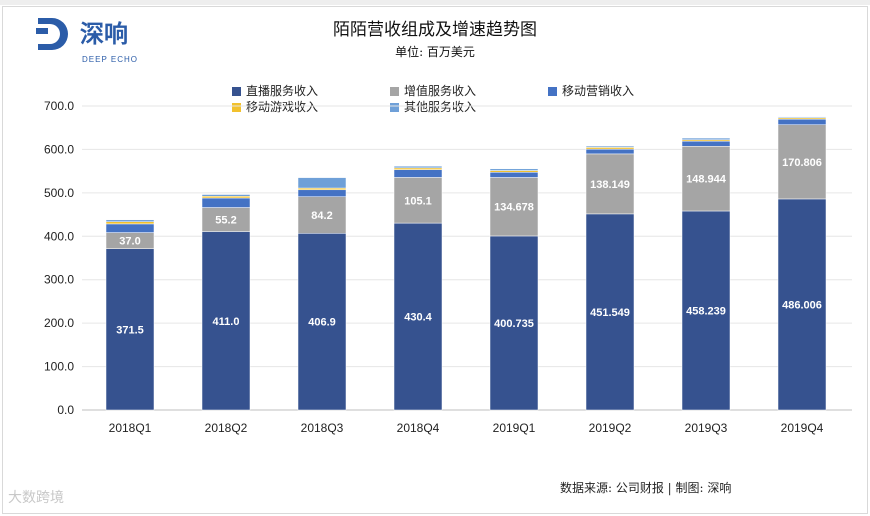 The height and width of the screenshot is (516, 870). I want to click on legend-item: 直播服务收入, so click(275, 91).